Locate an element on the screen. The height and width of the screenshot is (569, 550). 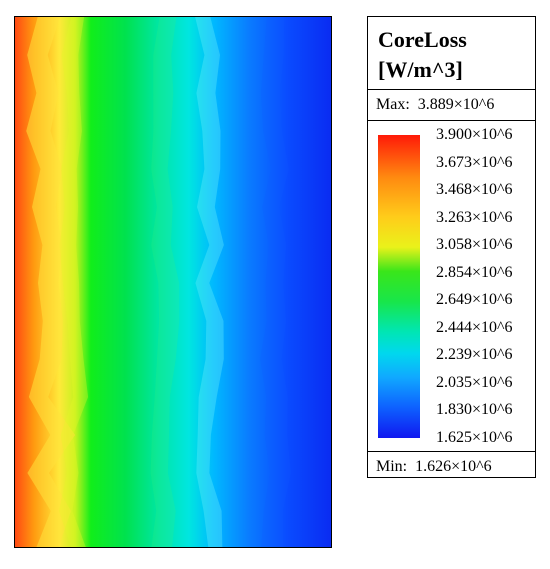
max-label: Max: is located at coordinates (393, 104).